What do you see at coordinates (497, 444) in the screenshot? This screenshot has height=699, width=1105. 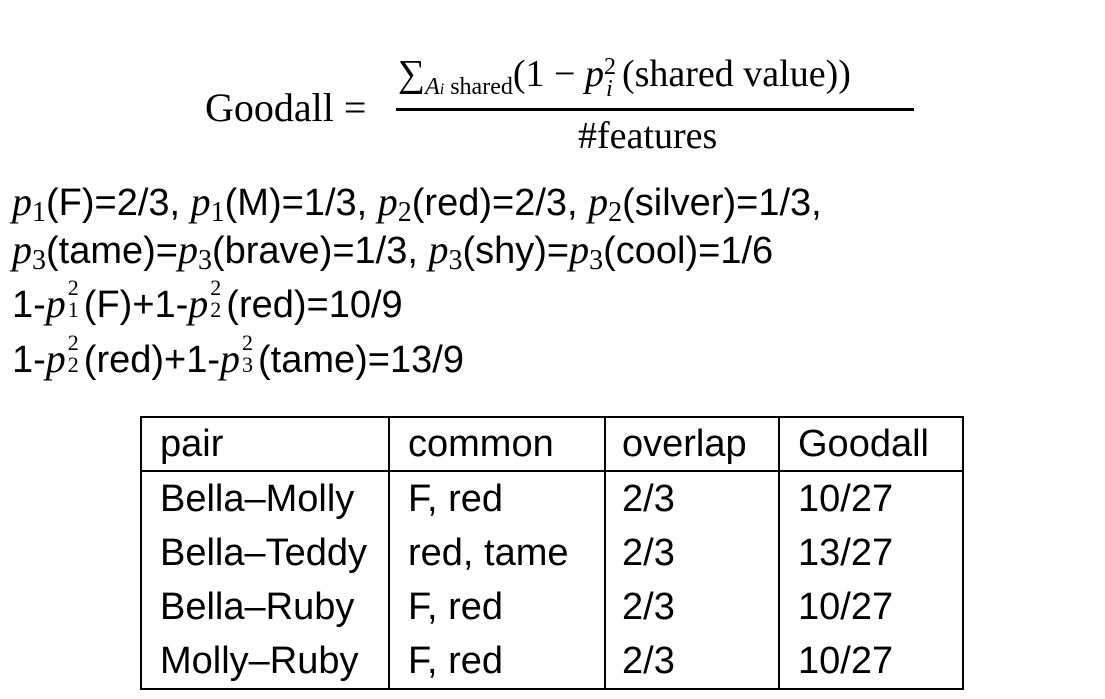 I see `header-common: common` at bounding box center [497, 444].